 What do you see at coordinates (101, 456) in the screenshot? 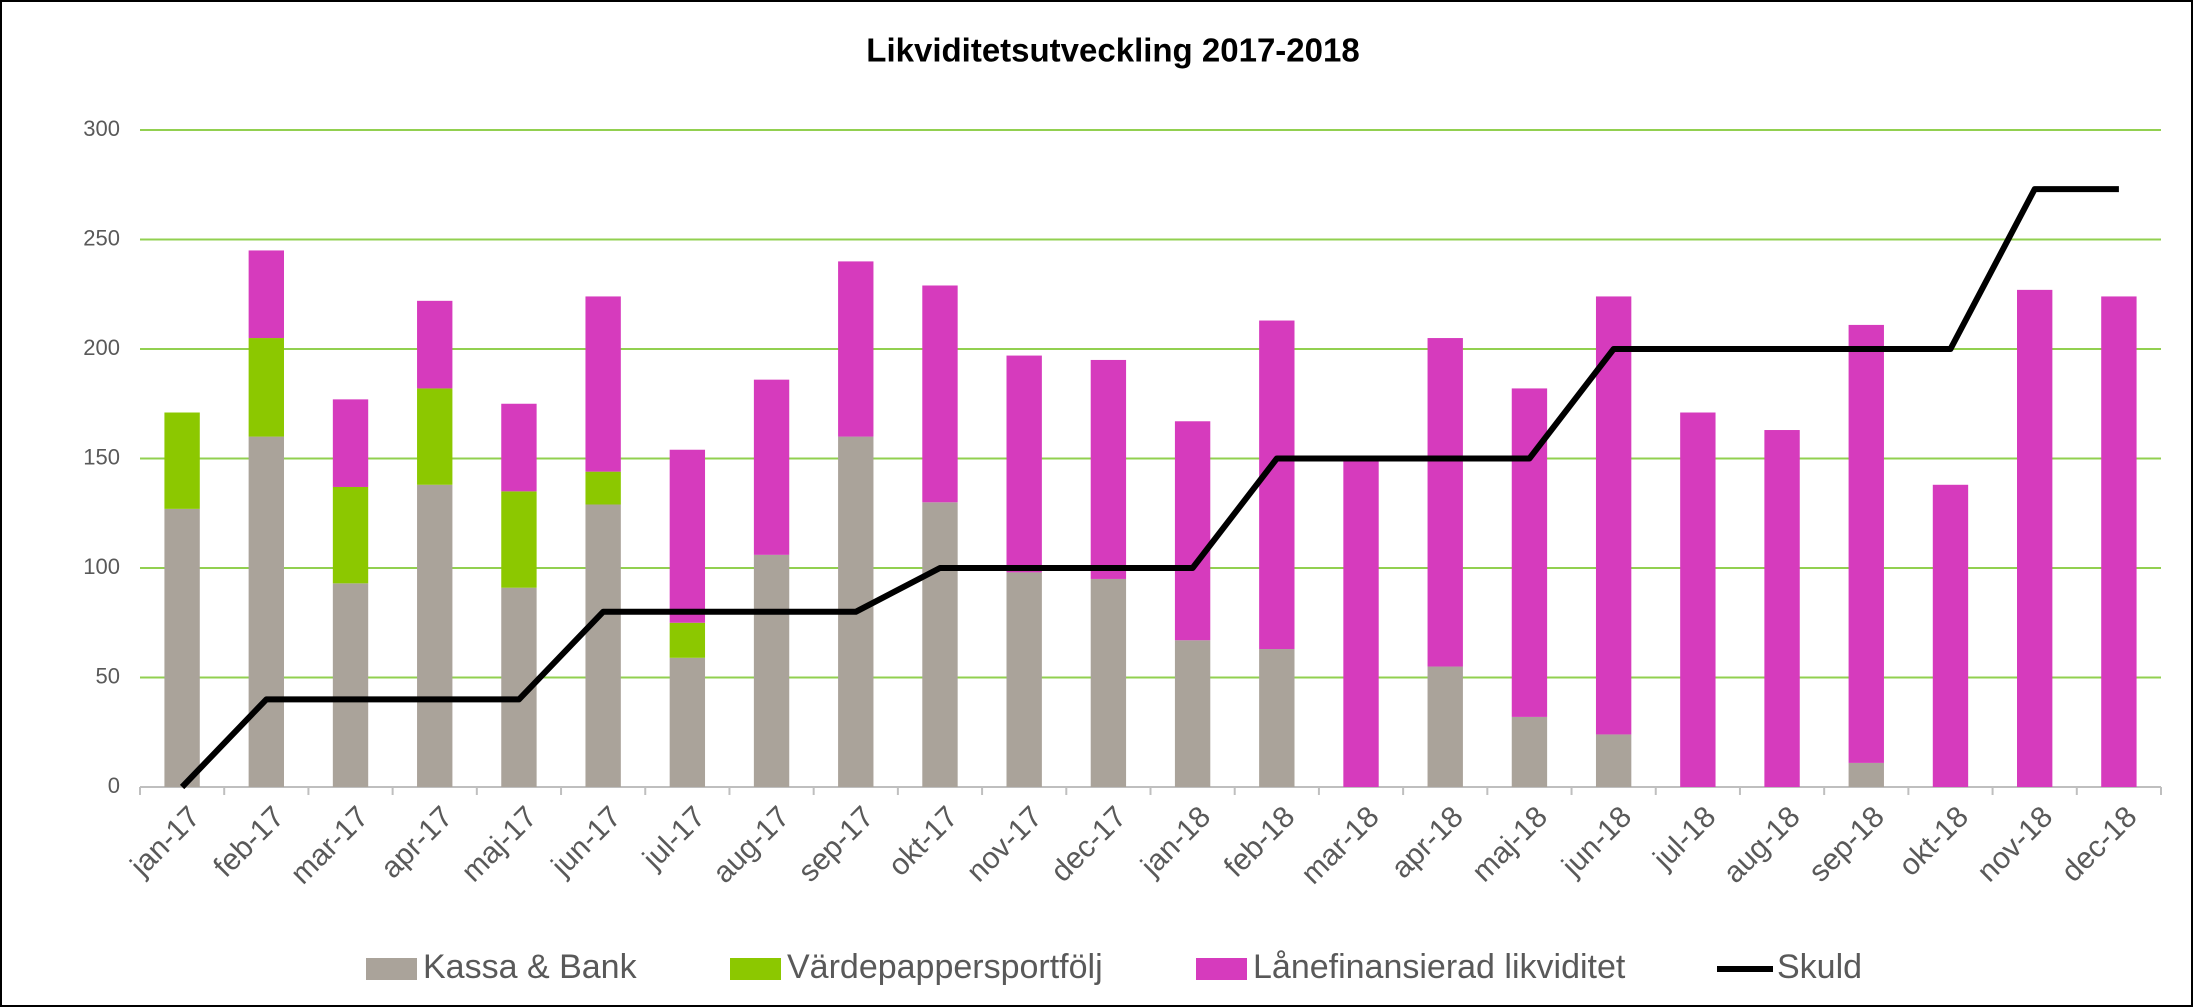
I see `y-tick-label: 150` at bounding box center [101, 456].